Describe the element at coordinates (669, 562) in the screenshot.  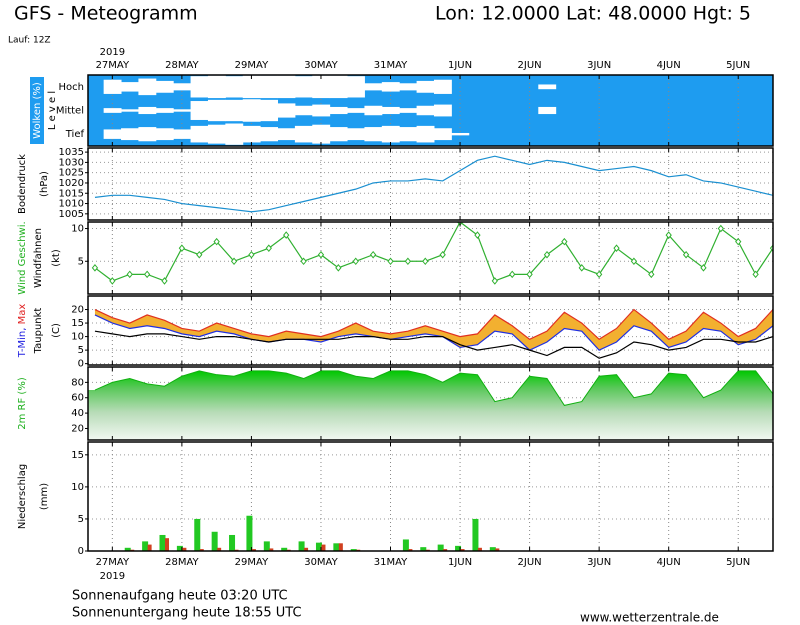
I see `x-tick-label: 4JUN` at that location.